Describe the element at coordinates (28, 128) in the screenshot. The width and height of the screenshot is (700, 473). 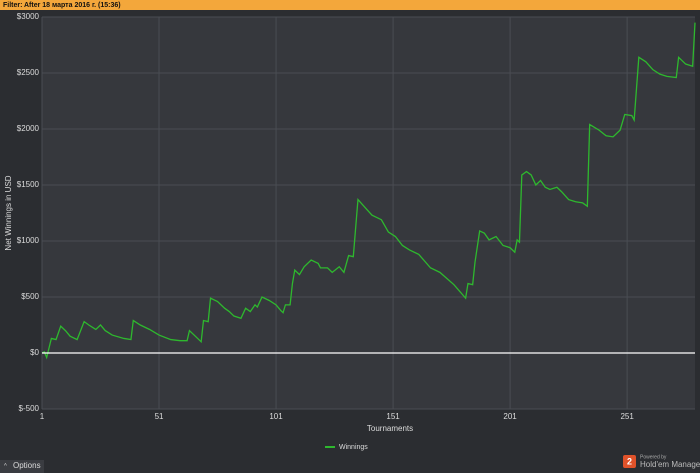
I see `y-tick-label: $2000` at that location.